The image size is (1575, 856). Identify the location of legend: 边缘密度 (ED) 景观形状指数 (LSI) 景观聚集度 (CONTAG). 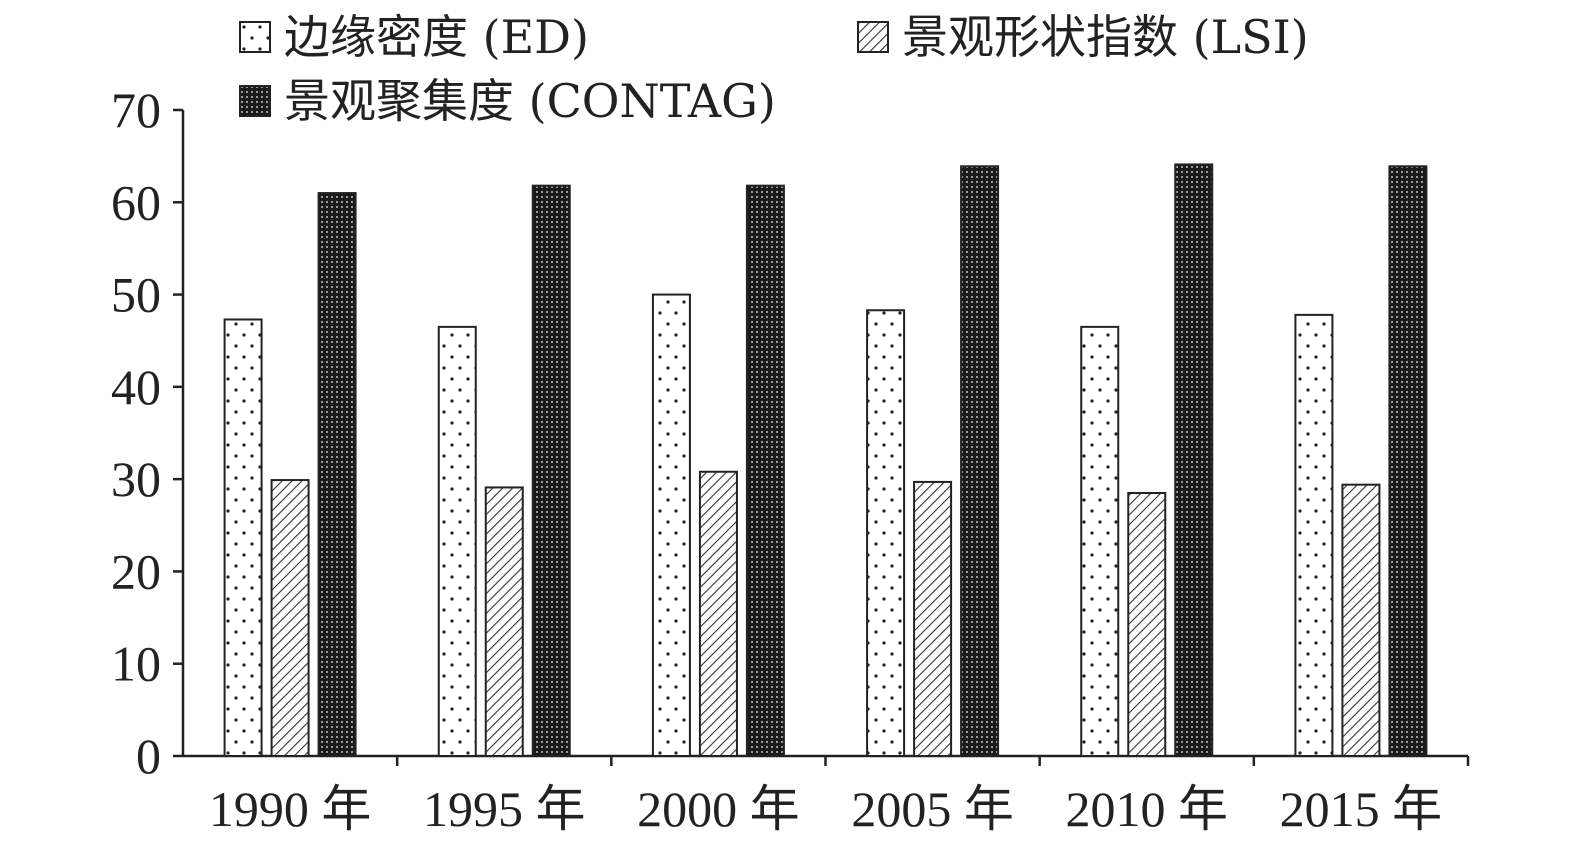
(774, 69).